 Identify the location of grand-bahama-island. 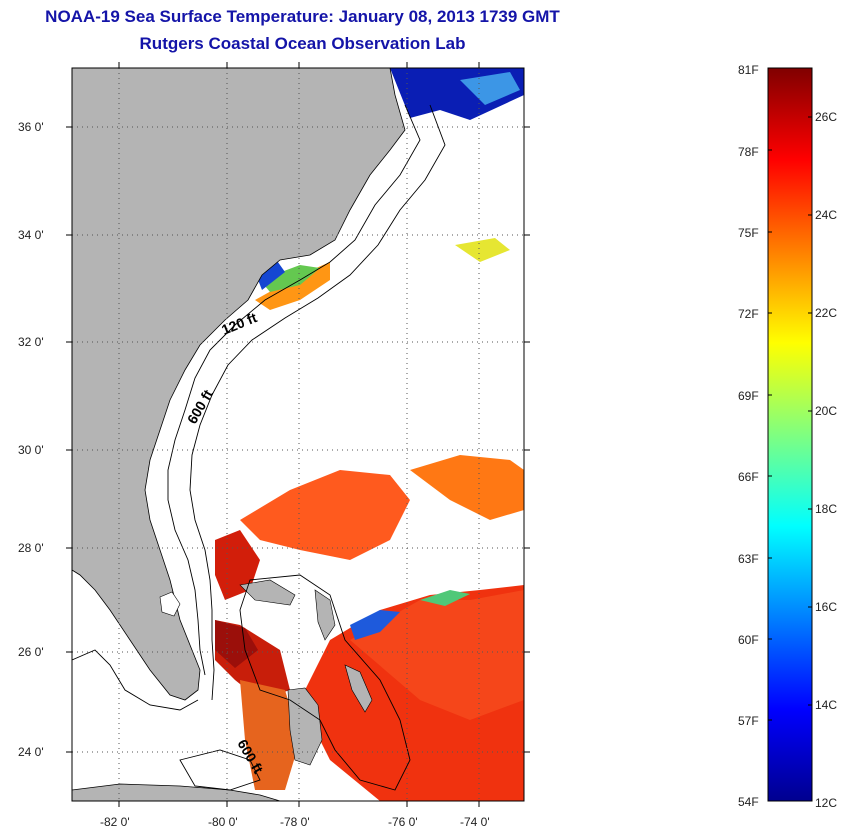
(267, 592).